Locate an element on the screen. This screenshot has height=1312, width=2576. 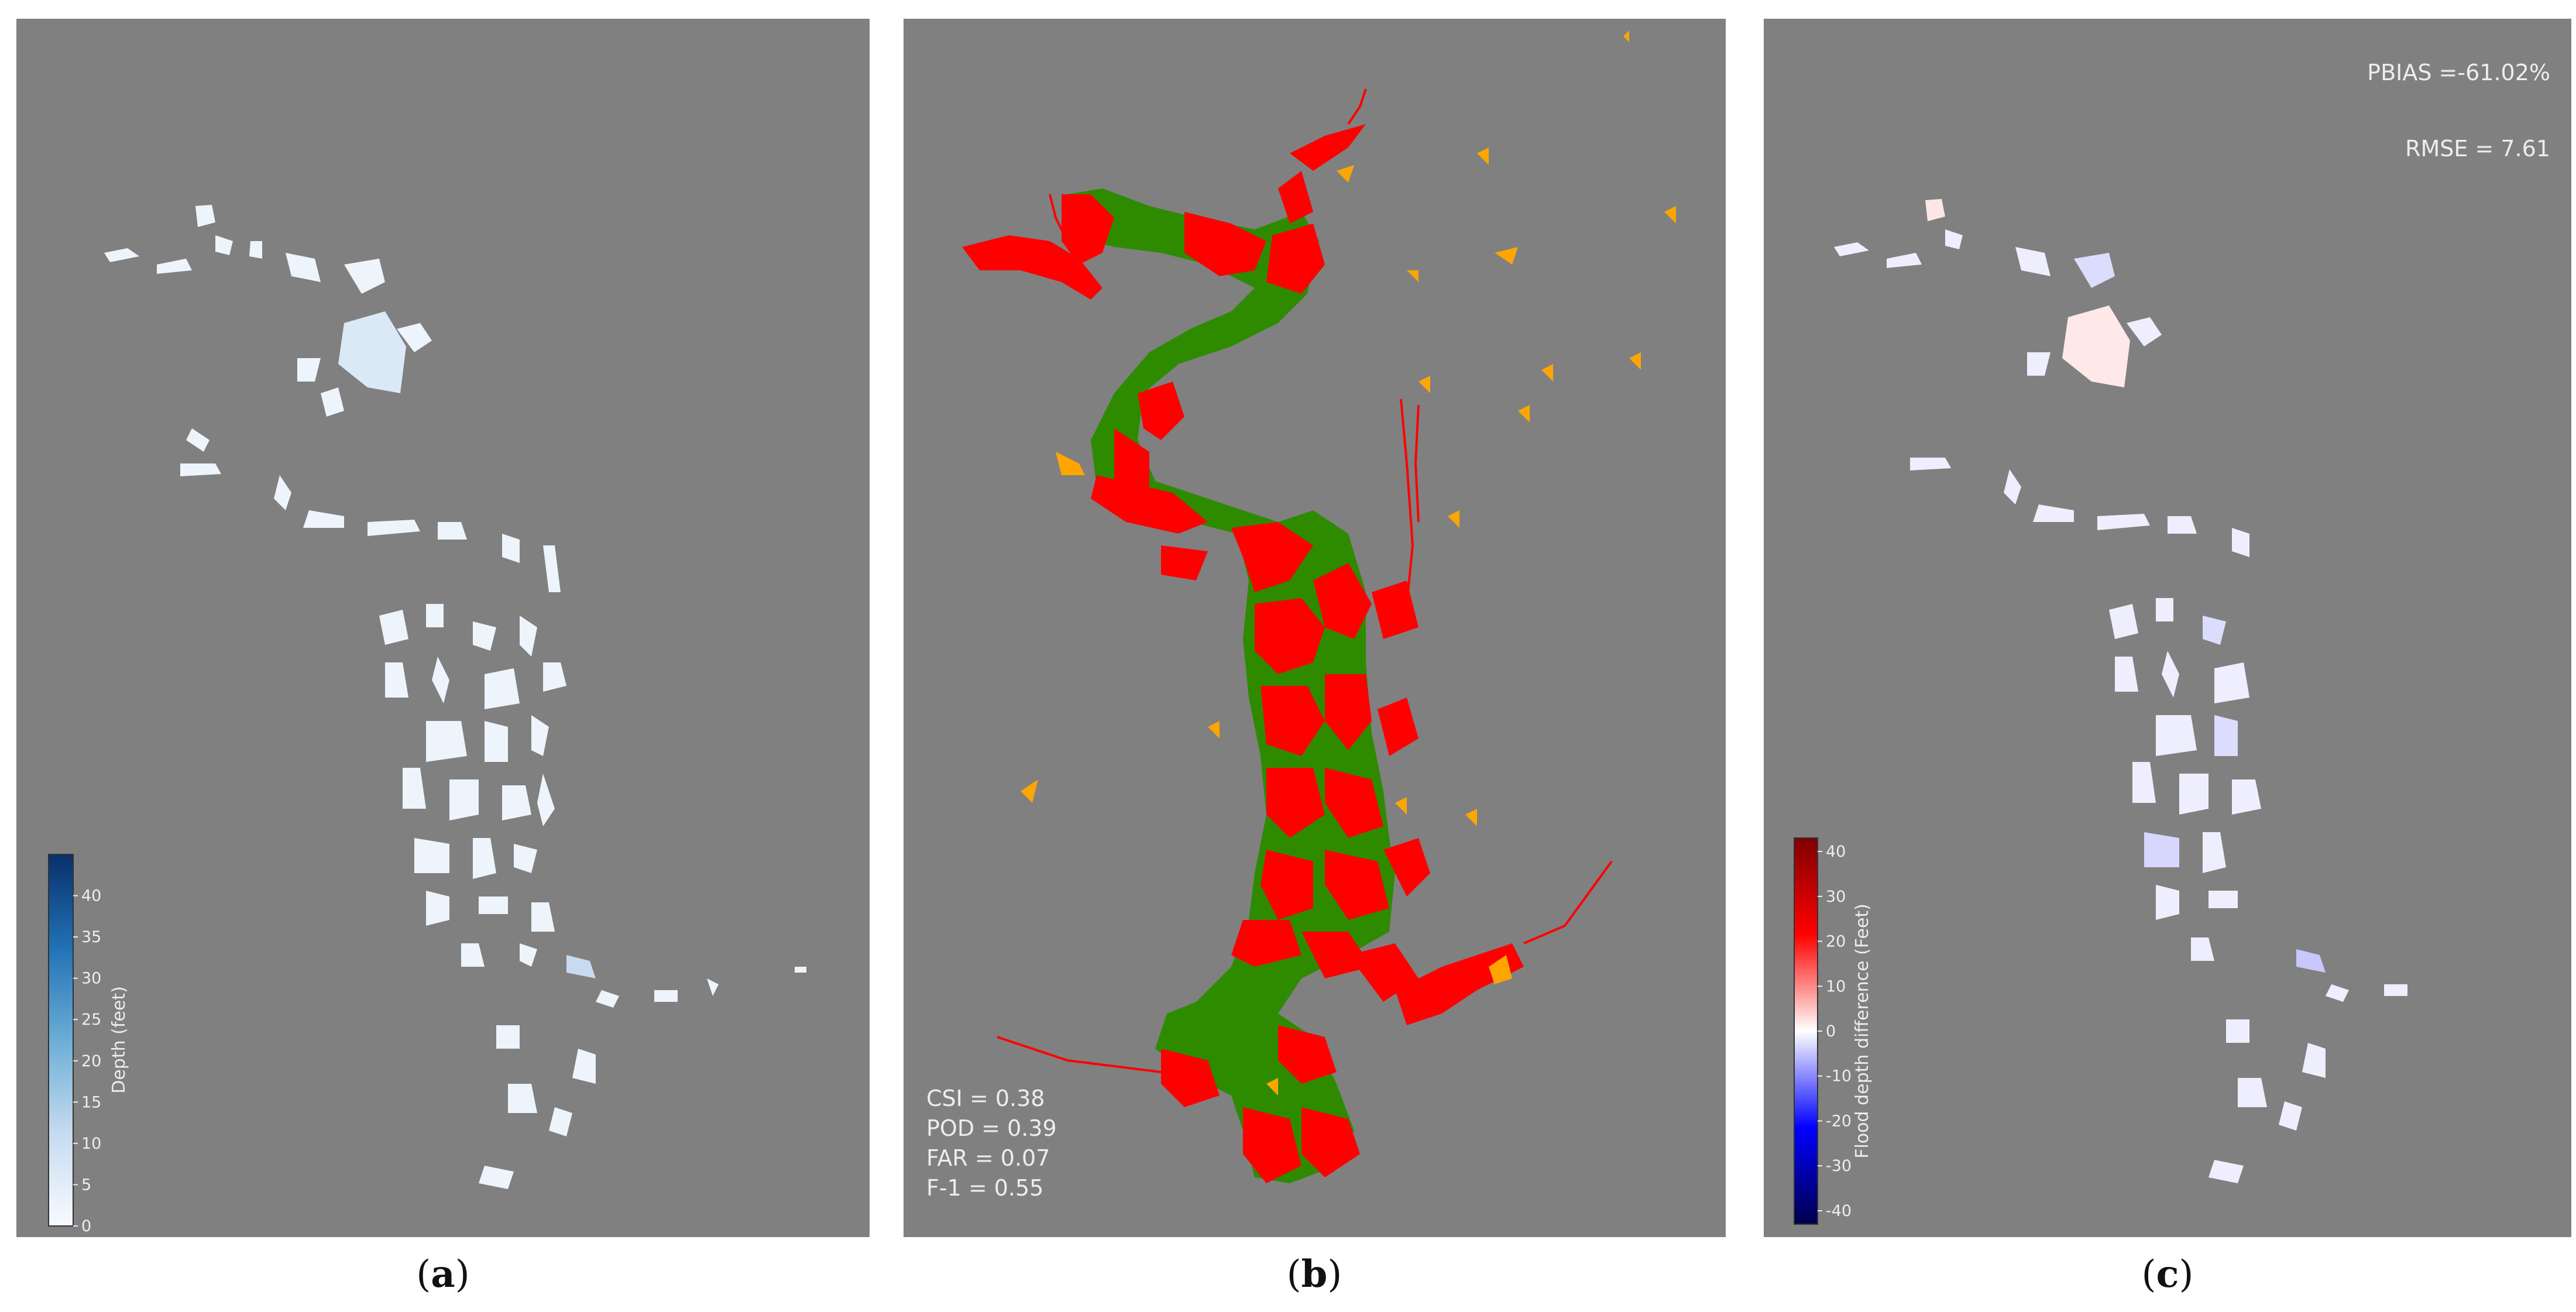
pbias-metric: PBIAS =-61.02% is located at coordinates (2458, 72).